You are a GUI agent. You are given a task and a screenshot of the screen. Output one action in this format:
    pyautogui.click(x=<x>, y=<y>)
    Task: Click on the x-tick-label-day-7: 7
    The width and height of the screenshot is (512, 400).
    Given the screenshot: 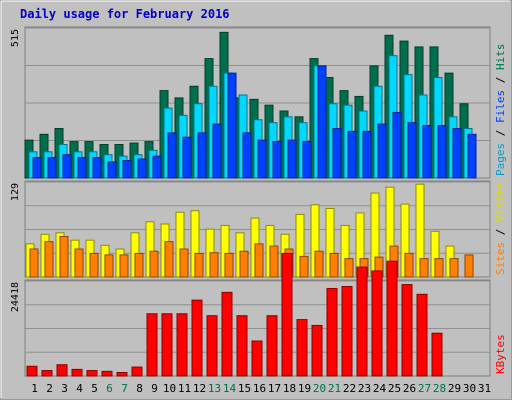 What is the action you would take?
    pyautogui.click(x=124, y=388)
    